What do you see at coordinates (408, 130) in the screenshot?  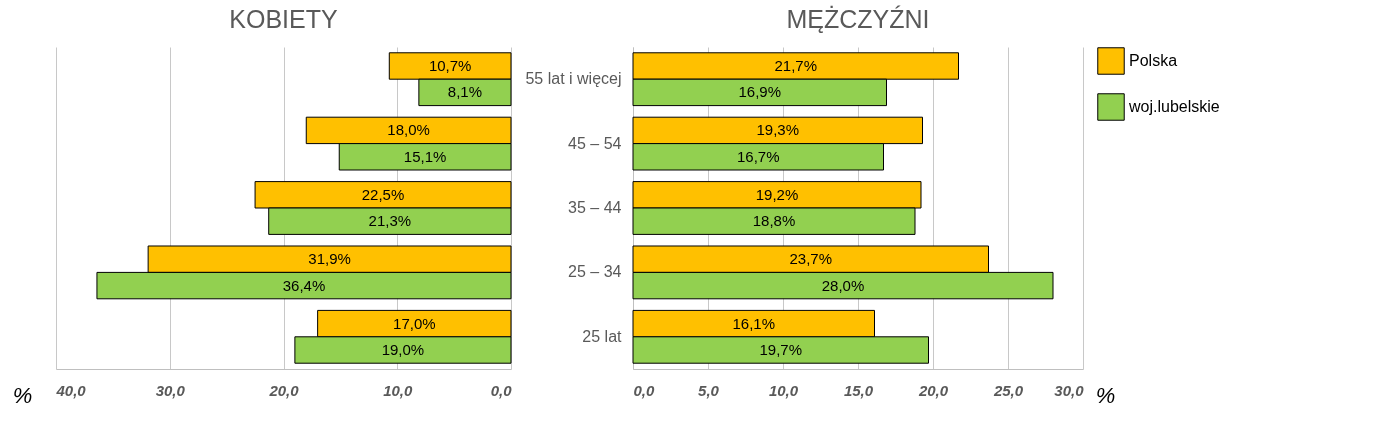 I see `data-label: 18,0%` at bounding box center [408, 130].